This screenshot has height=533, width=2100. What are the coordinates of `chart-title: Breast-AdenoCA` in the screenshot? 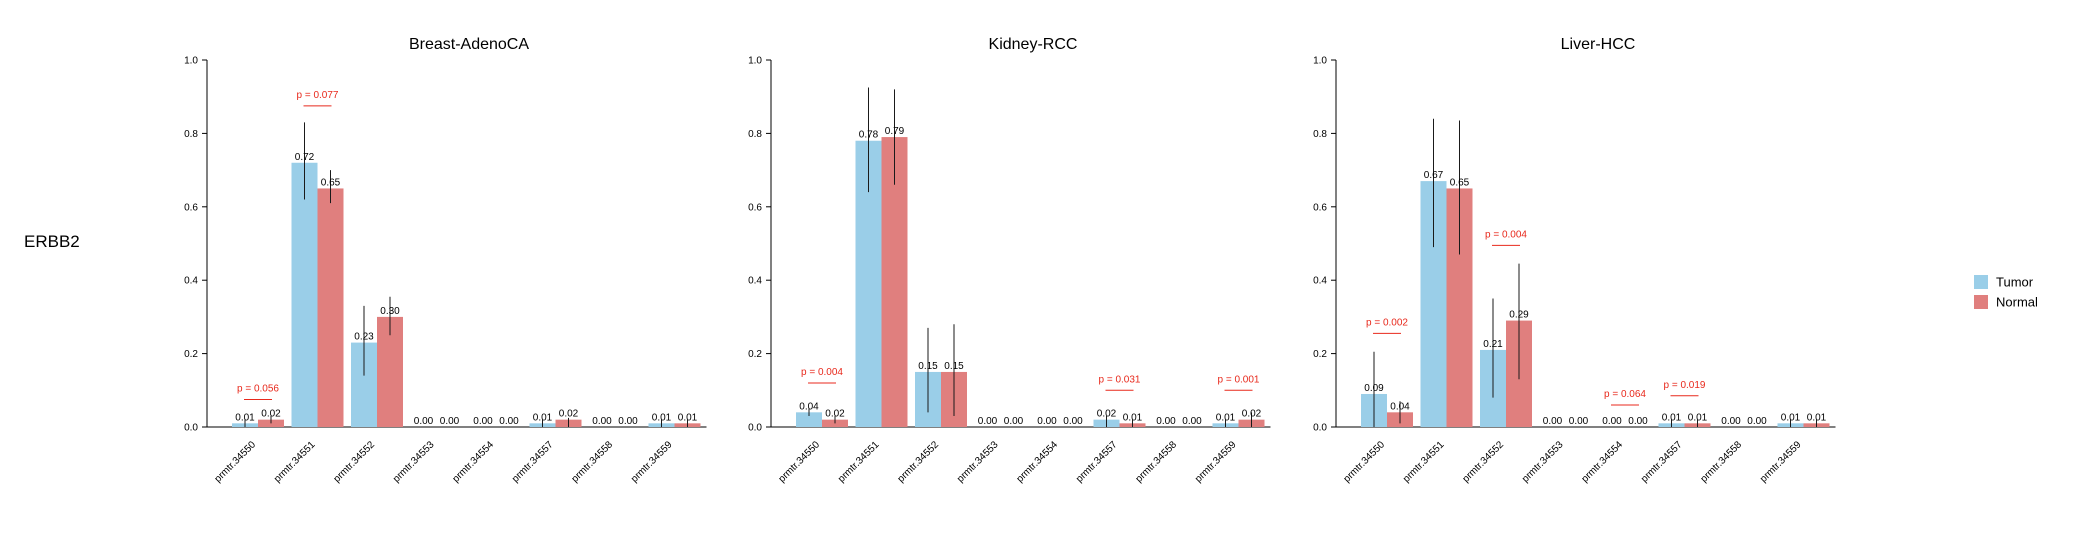 It's located at (469, 44).